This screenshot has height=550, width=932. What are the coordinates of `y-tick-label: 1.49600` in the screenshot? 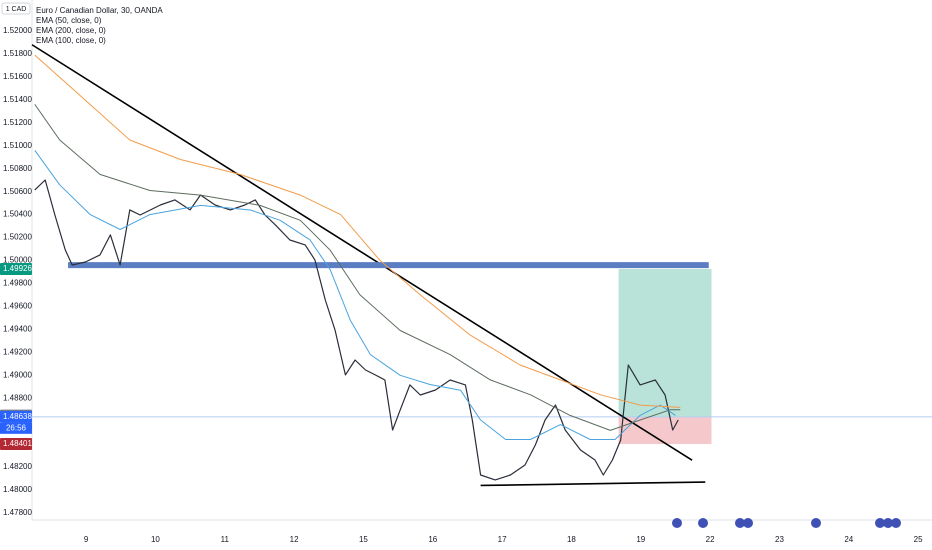 It's located at (17, 306).